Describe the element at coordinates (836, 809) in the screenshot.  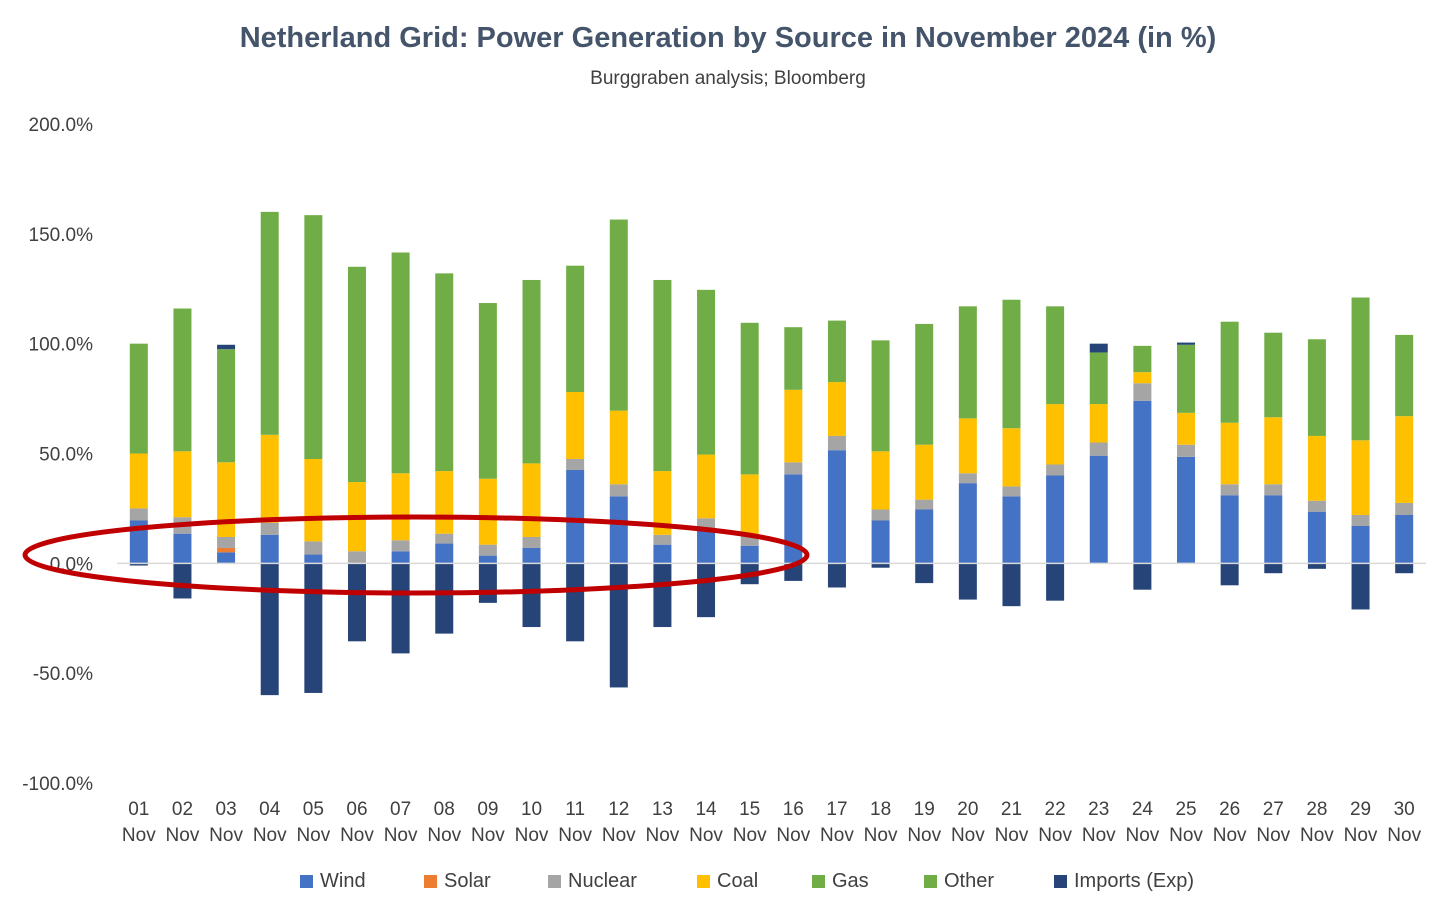
I see `x-tick-label: 17` at that location.